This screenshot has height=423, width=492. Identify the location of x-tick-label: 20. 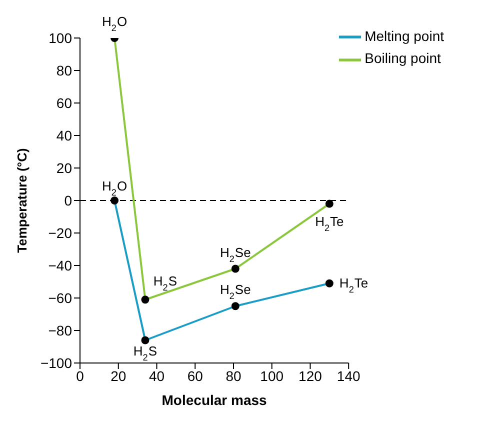
(118, 376).